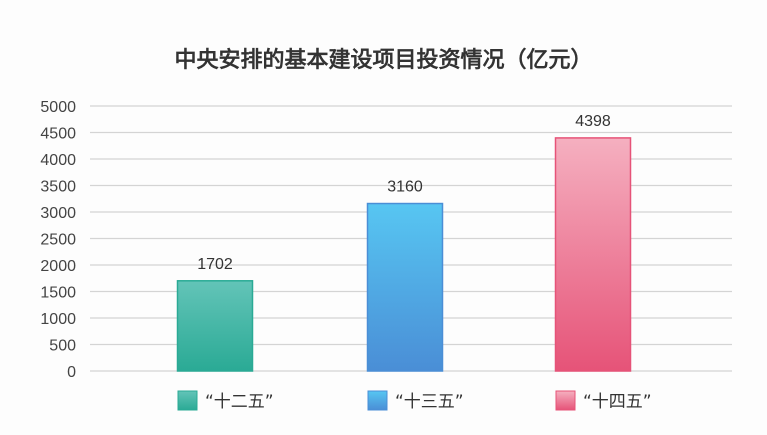  Describe the element at coordinates (58, 107) in the screenshot. I see `y-tick-label: 5000` at that location.